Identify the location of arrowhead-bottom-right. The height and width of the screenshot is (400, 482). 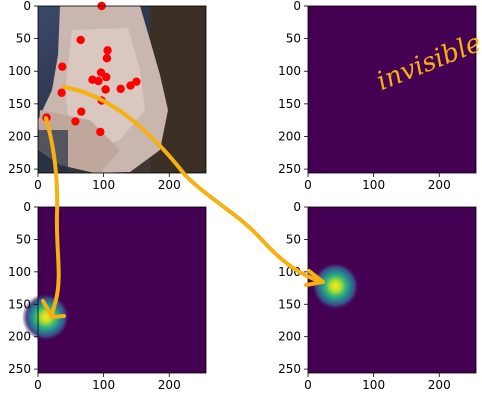
(314, 278).